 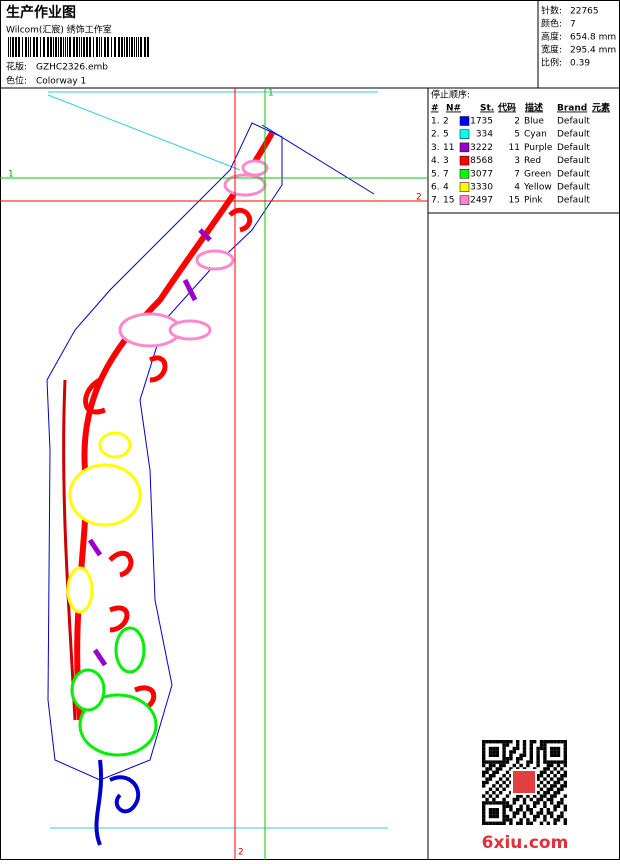 I want to click on stop-title: 停止顺序:, so click(x=450, y=95).